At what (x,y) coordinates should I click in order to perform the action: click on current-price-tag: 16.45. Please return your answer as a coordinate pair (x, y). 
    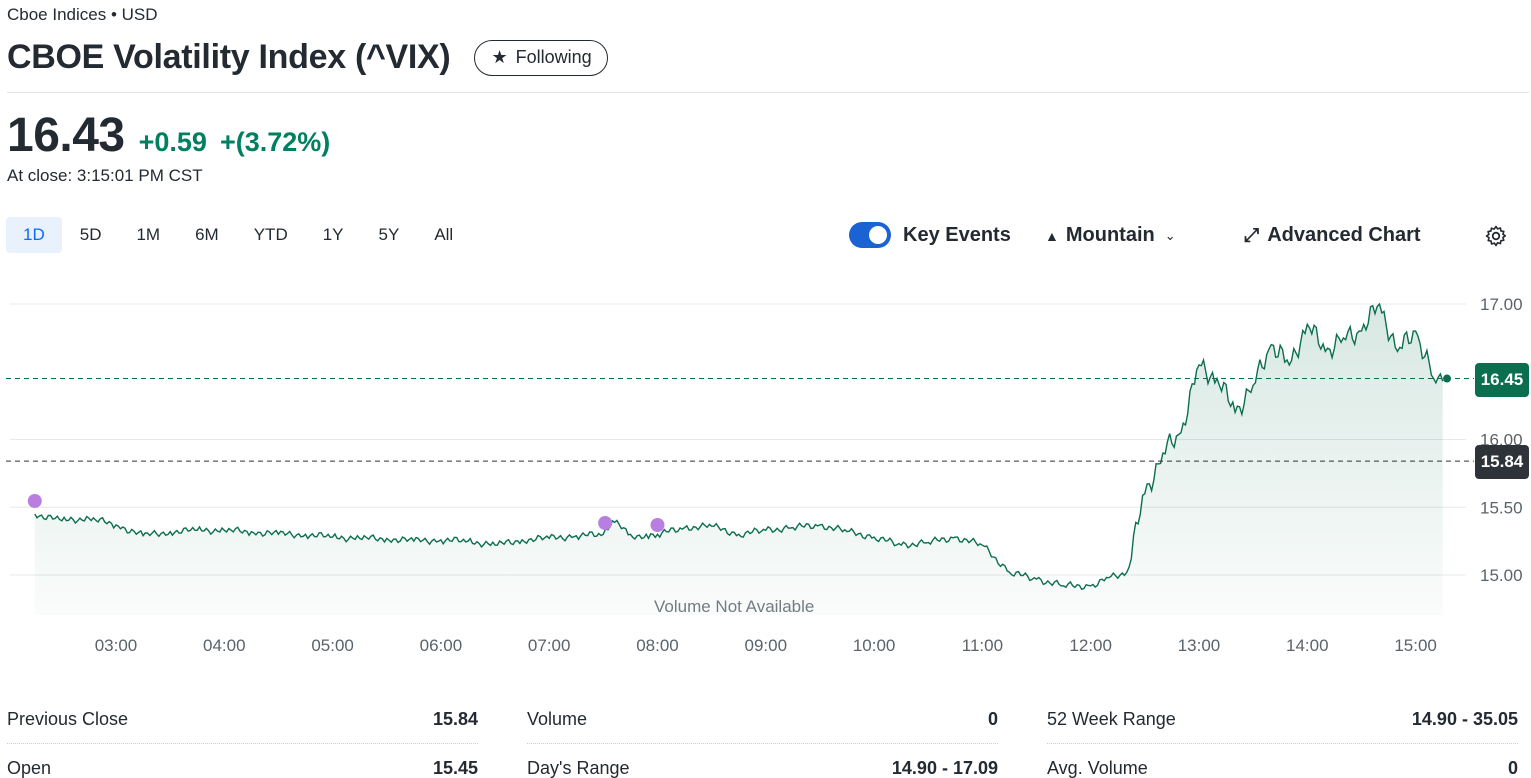
    Looking at the image, I should click on (1502, 380).